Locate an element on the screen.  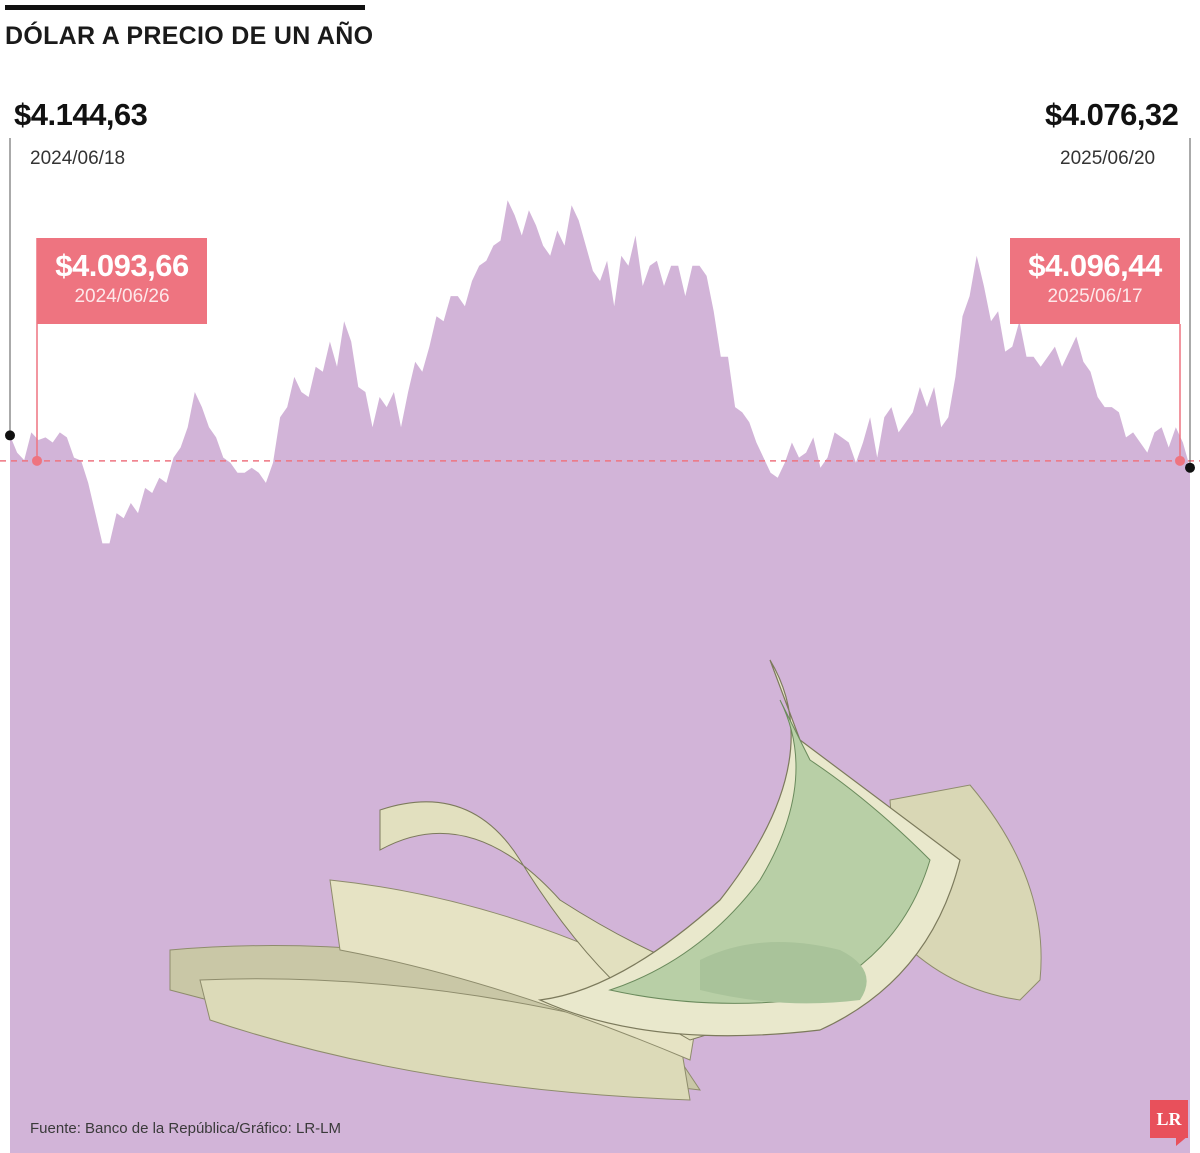
end-point is located at coordinates (1190, 467).